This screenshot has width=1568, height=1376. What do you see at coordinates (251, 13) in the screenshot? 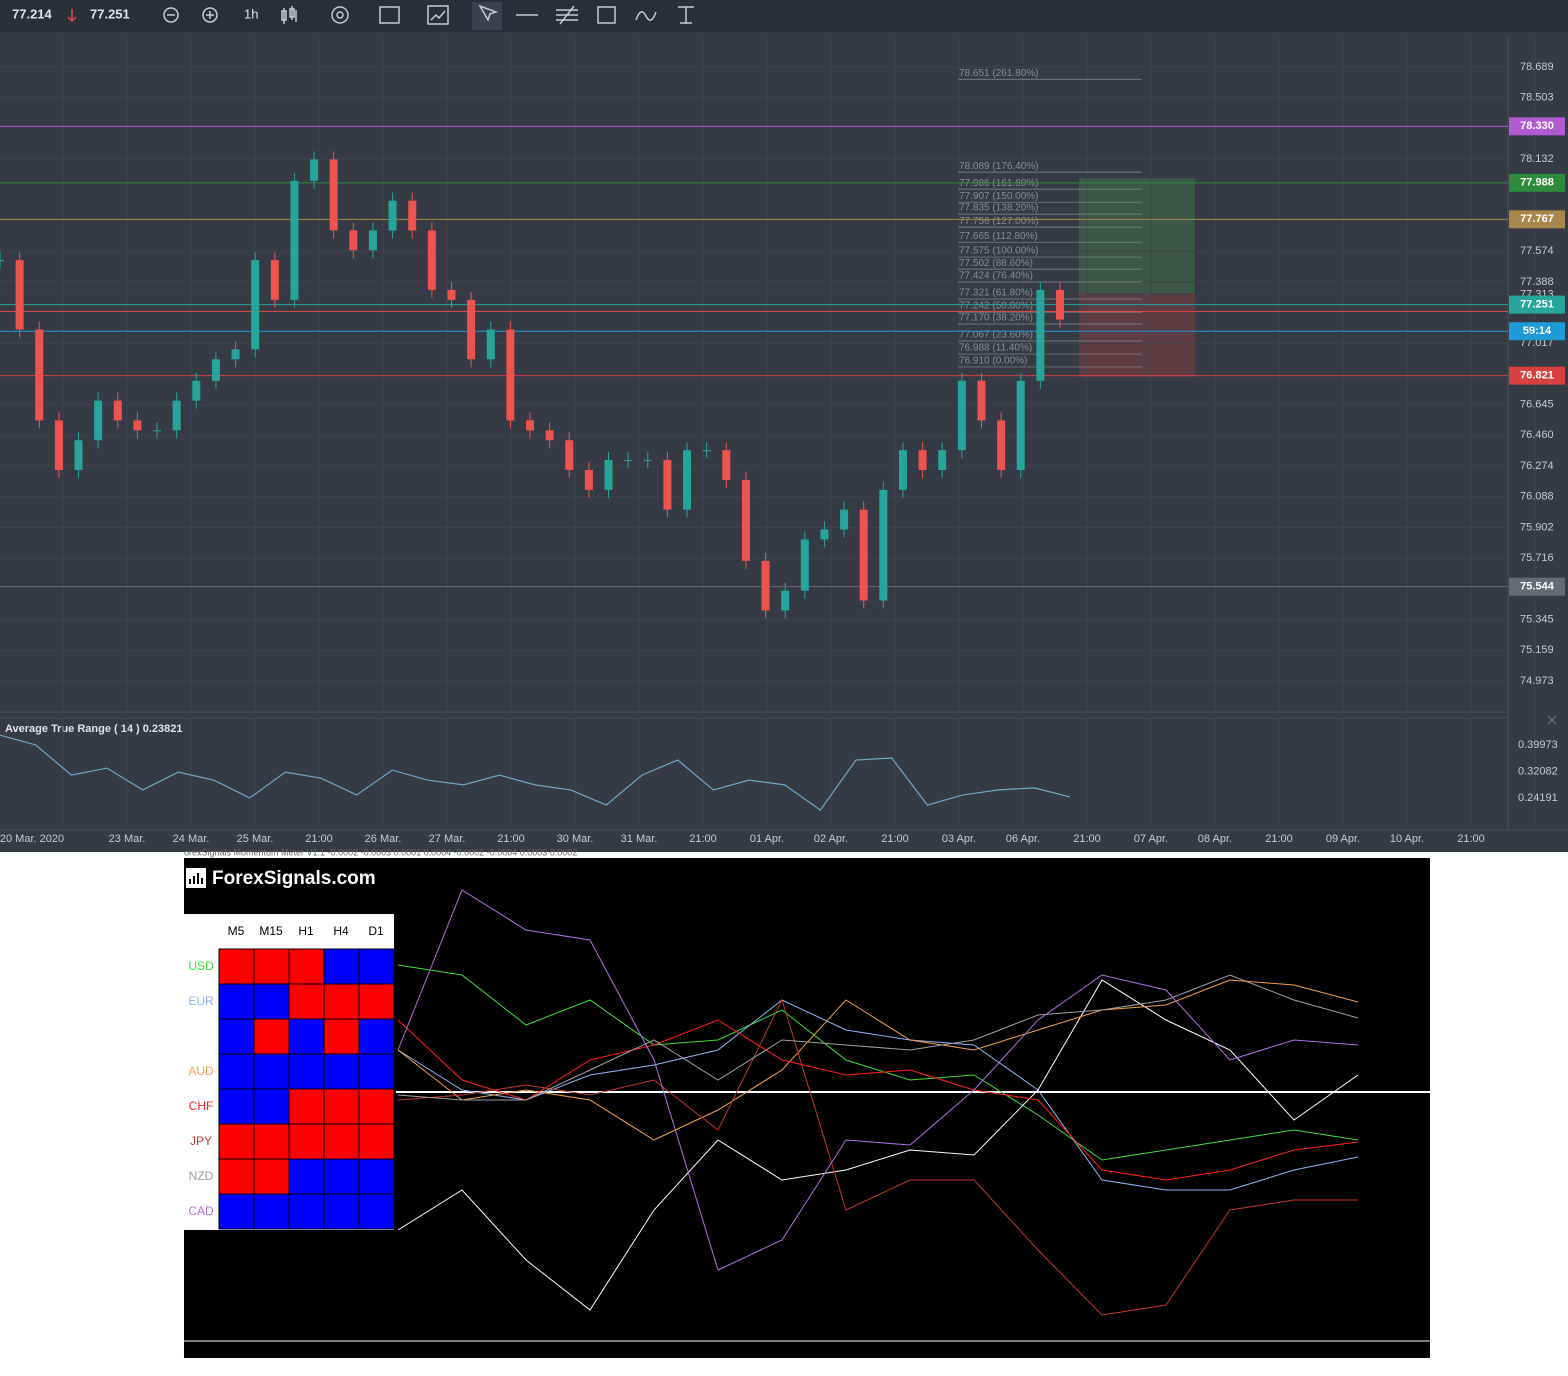
I see `timeframe: 1h` at bounding box center [251, 13].